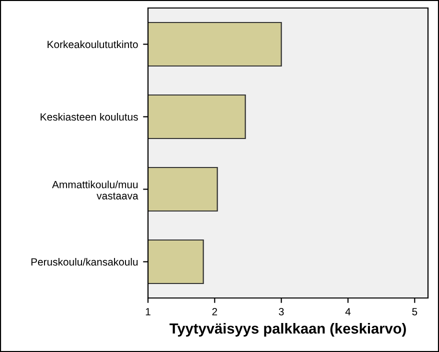 This screenshot has height=352, width=439. I want to click on y-tick-label: Ammattikoulu/muu vastaava, so click(95, 190).